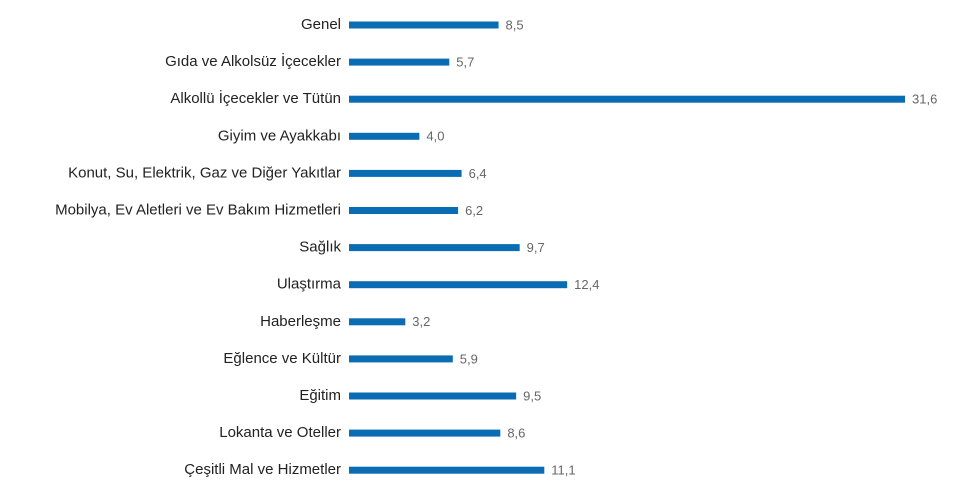 Image resolution: width=973 pixels, height=490 pixels. Describe the element at coordinates (478, 173) in the screenshot. I see `value-label: 6,4` at that location.